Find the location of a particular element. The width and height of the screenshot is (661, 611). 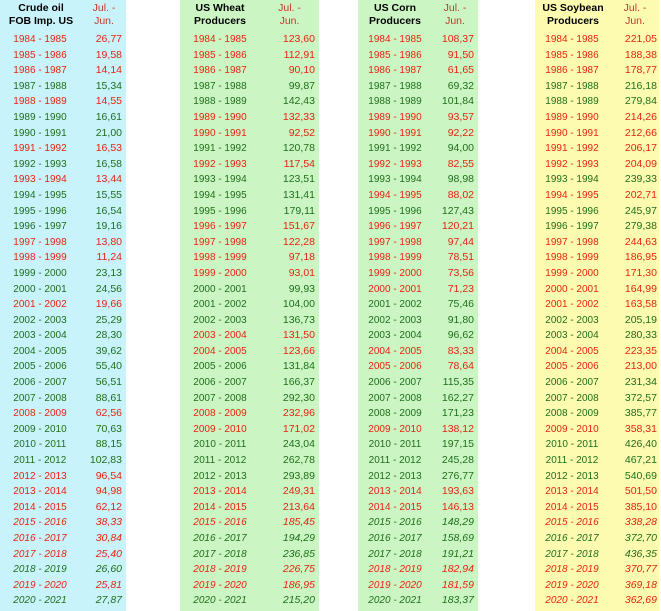

price-cell: 467,21 is located at coordinates (640, 460).